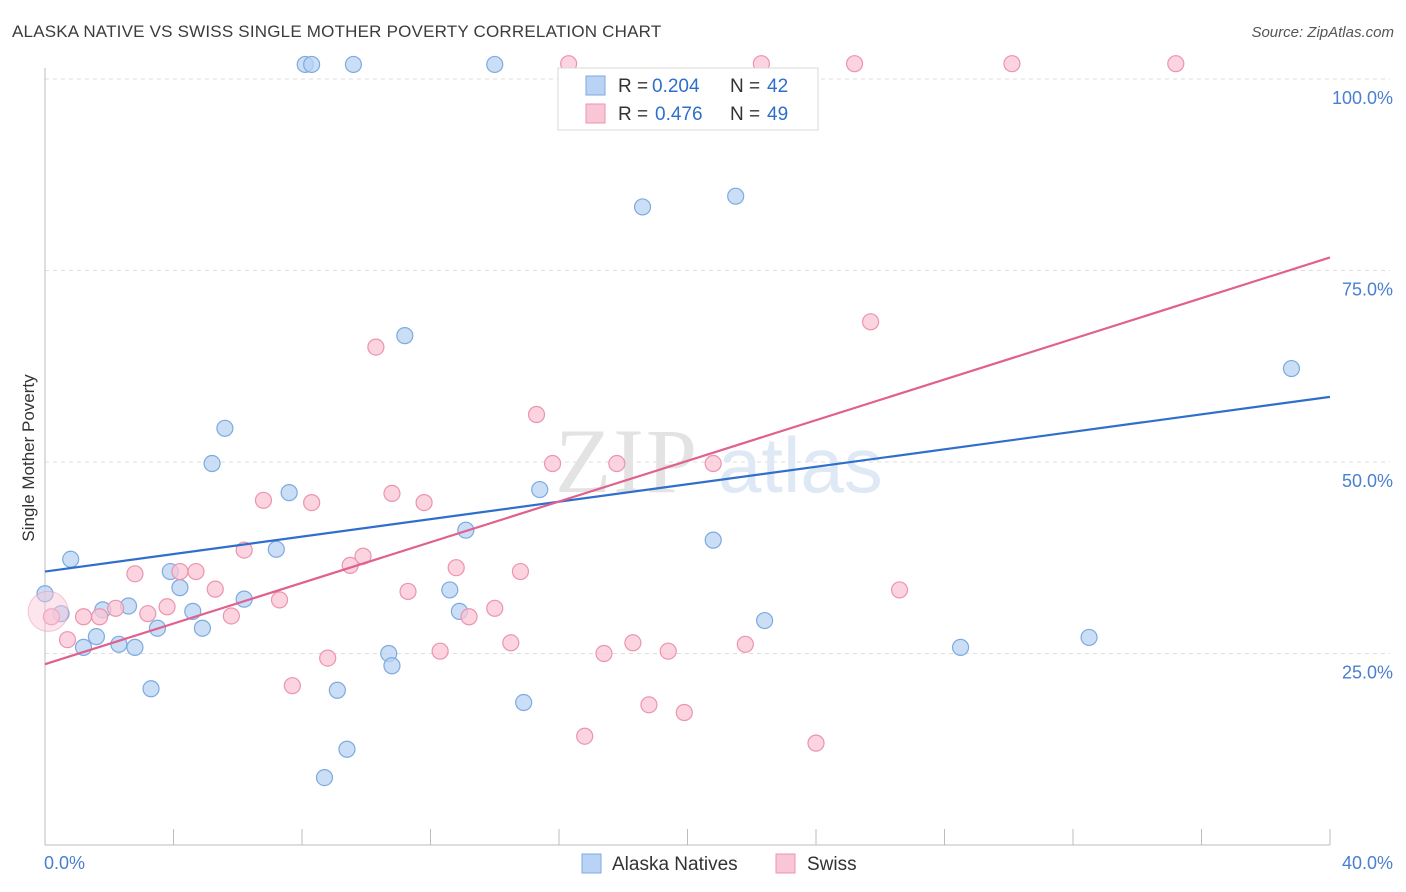 The image size is (1406, 892). What do you see at coordinates (633, 86) in the screenshot?
I see `legend-r-label-alaska: R =` at bounding box center [633, 86].